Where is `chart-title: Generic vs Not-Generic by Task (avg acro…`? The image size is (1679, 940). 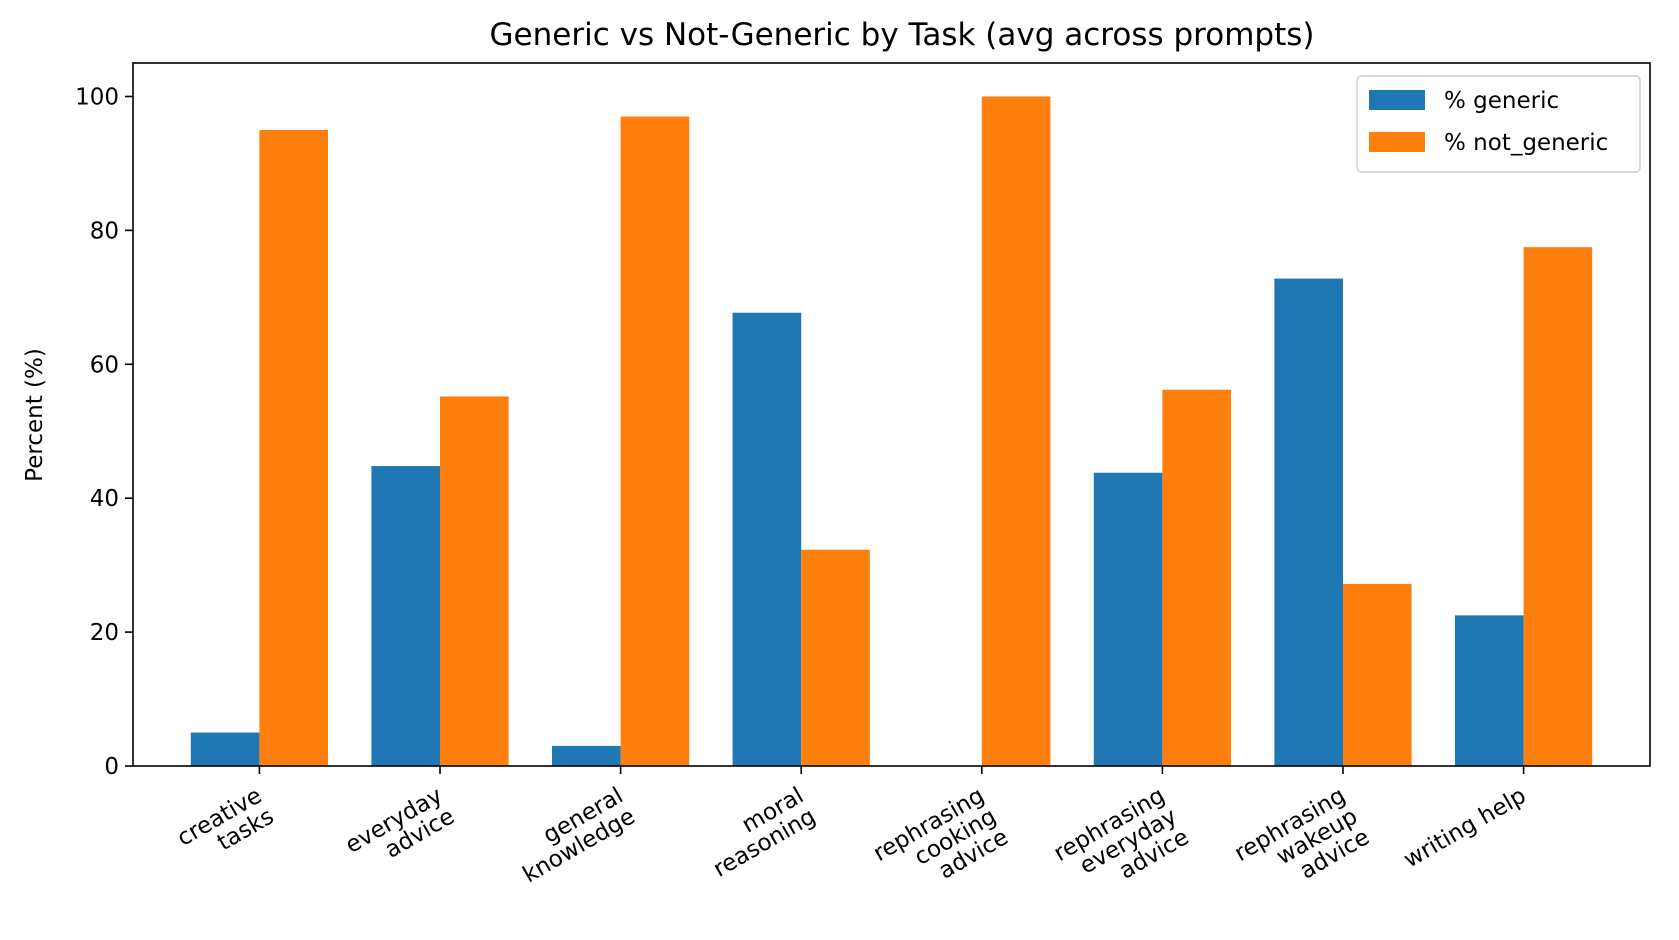 chart-title: Generic vs Not-Generic by Task (avg acro… is located at coordinates (902, 35).